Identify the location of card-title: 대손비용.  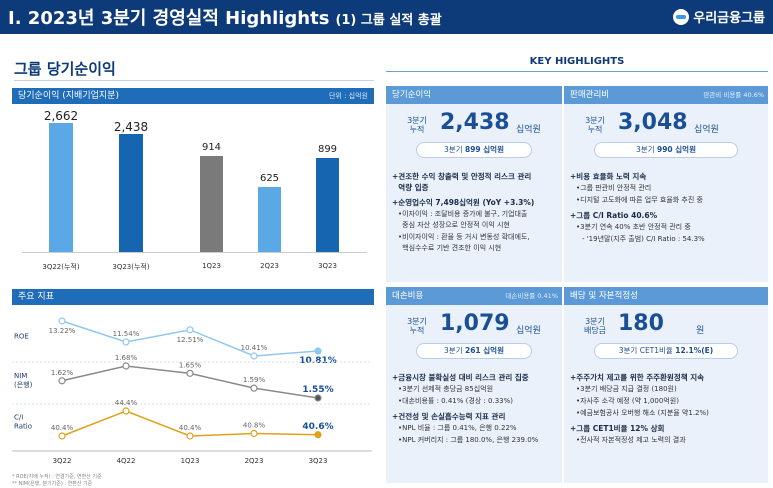
(408, 296).